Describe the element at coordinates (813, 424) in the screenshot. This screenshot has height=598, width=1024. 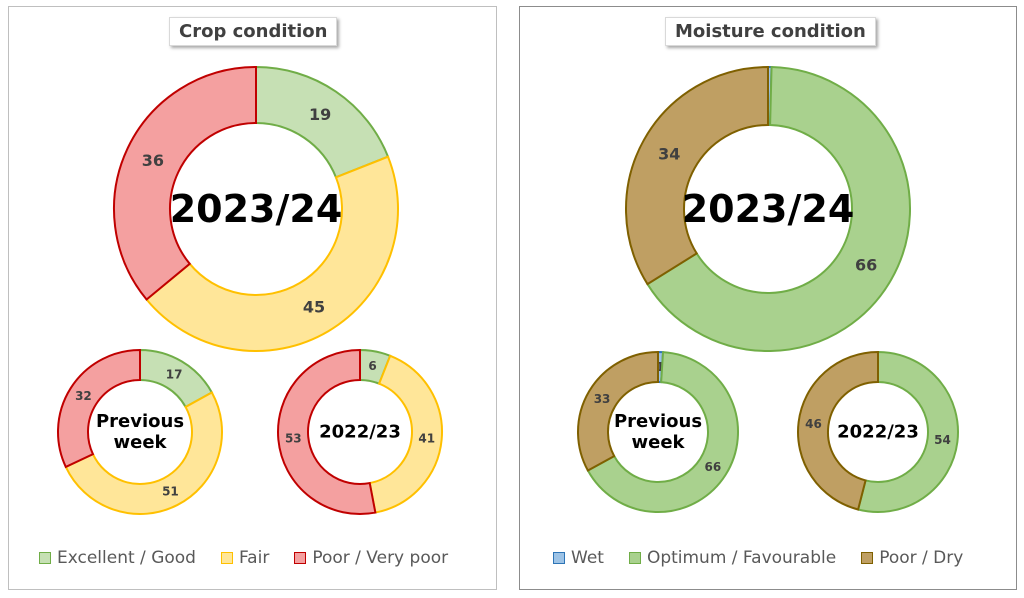
I see `data-label-2022-23-poor-dry: 46` at that location.